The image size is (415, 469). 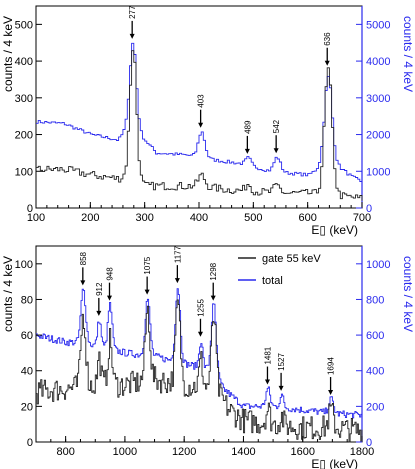 I want to click on y-left-tick-label: 400, so click(x=24, y=62).